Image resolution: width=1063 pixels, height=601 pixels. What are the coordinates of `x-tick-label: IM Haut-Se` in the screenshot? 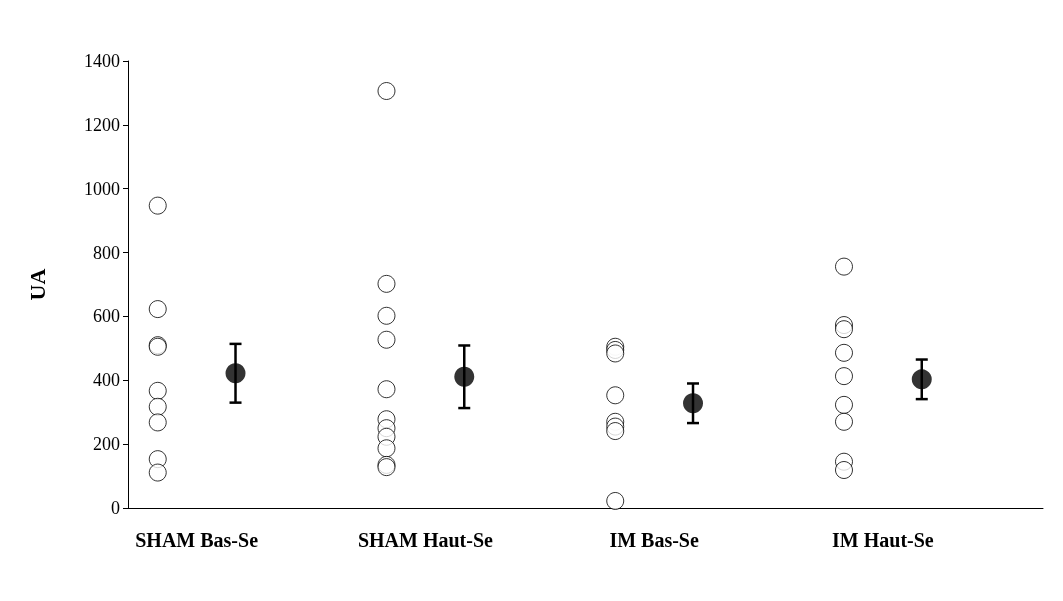 It's located at (883, 540).